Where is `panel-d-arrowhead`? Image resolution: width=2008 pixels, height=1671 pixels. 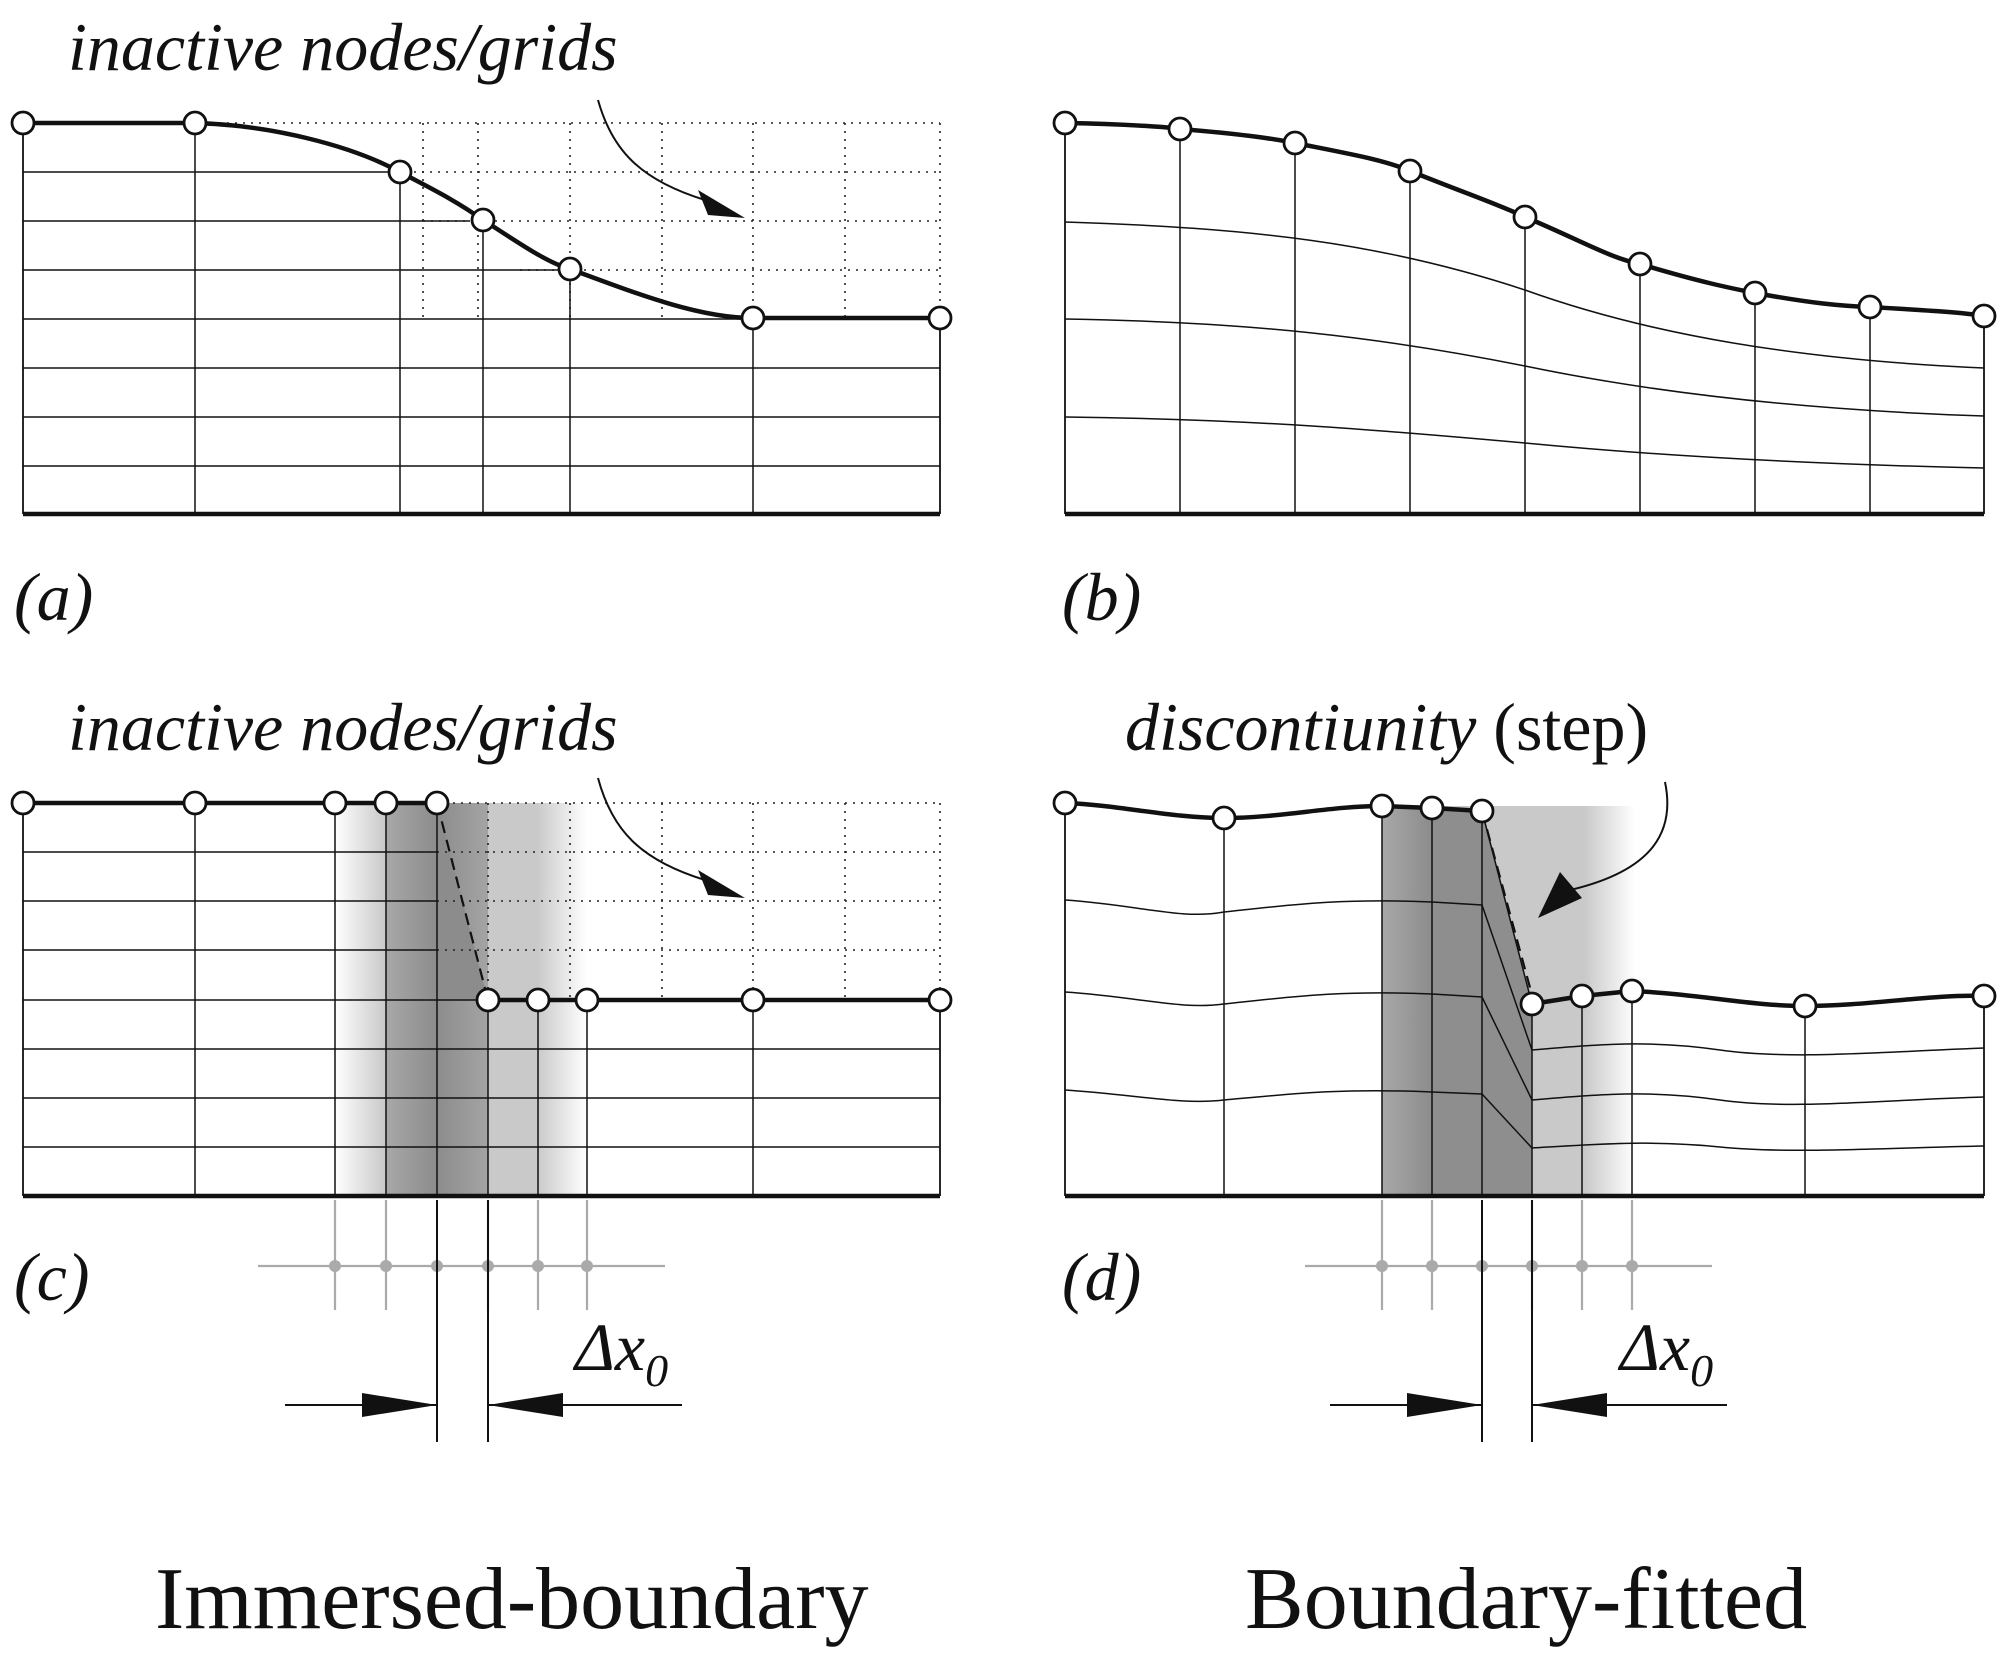
panel-d-arrowhead is located at coordinates (1560, 895).